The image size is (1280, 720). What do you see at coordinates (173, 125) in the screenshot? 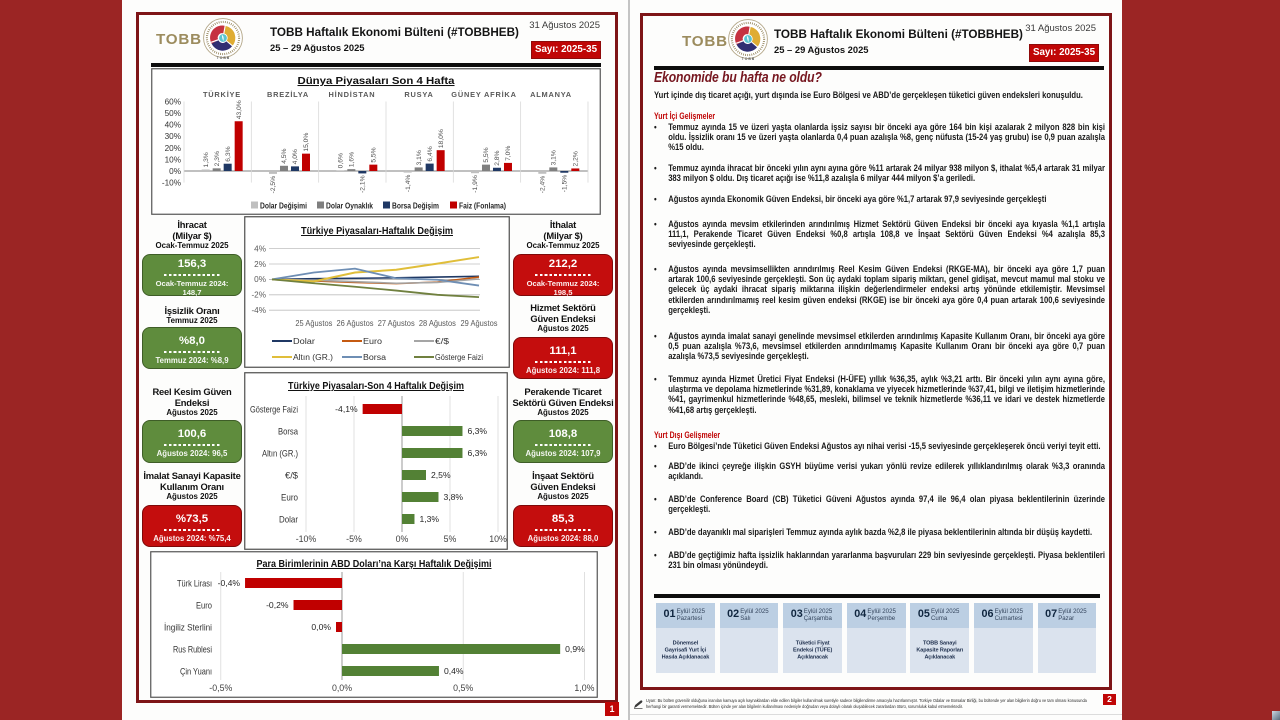
I see `svg-text: 40%` at bounding box center [173, 125].